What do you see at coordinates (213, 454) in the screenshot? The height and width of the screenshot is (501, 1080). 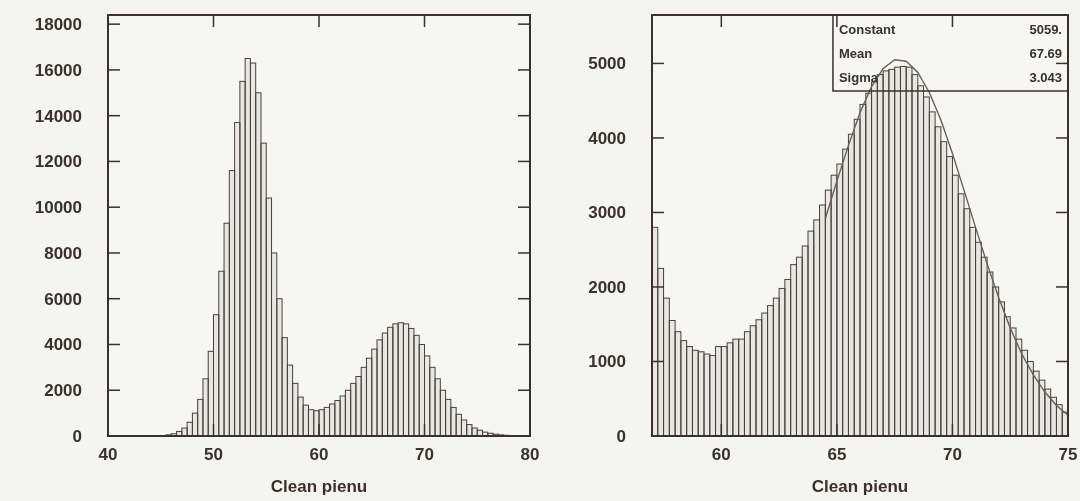 I see `x-tick-label: 50` at bounding box center [213, 454].